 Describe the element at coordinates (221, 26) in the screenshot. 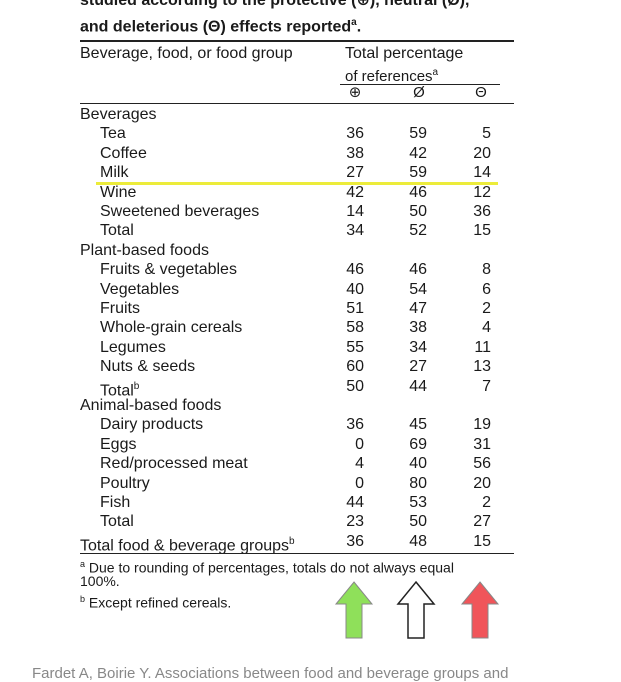

I see `caption-line-2: and deleterious (Θ) effects reporteda.` at that location.